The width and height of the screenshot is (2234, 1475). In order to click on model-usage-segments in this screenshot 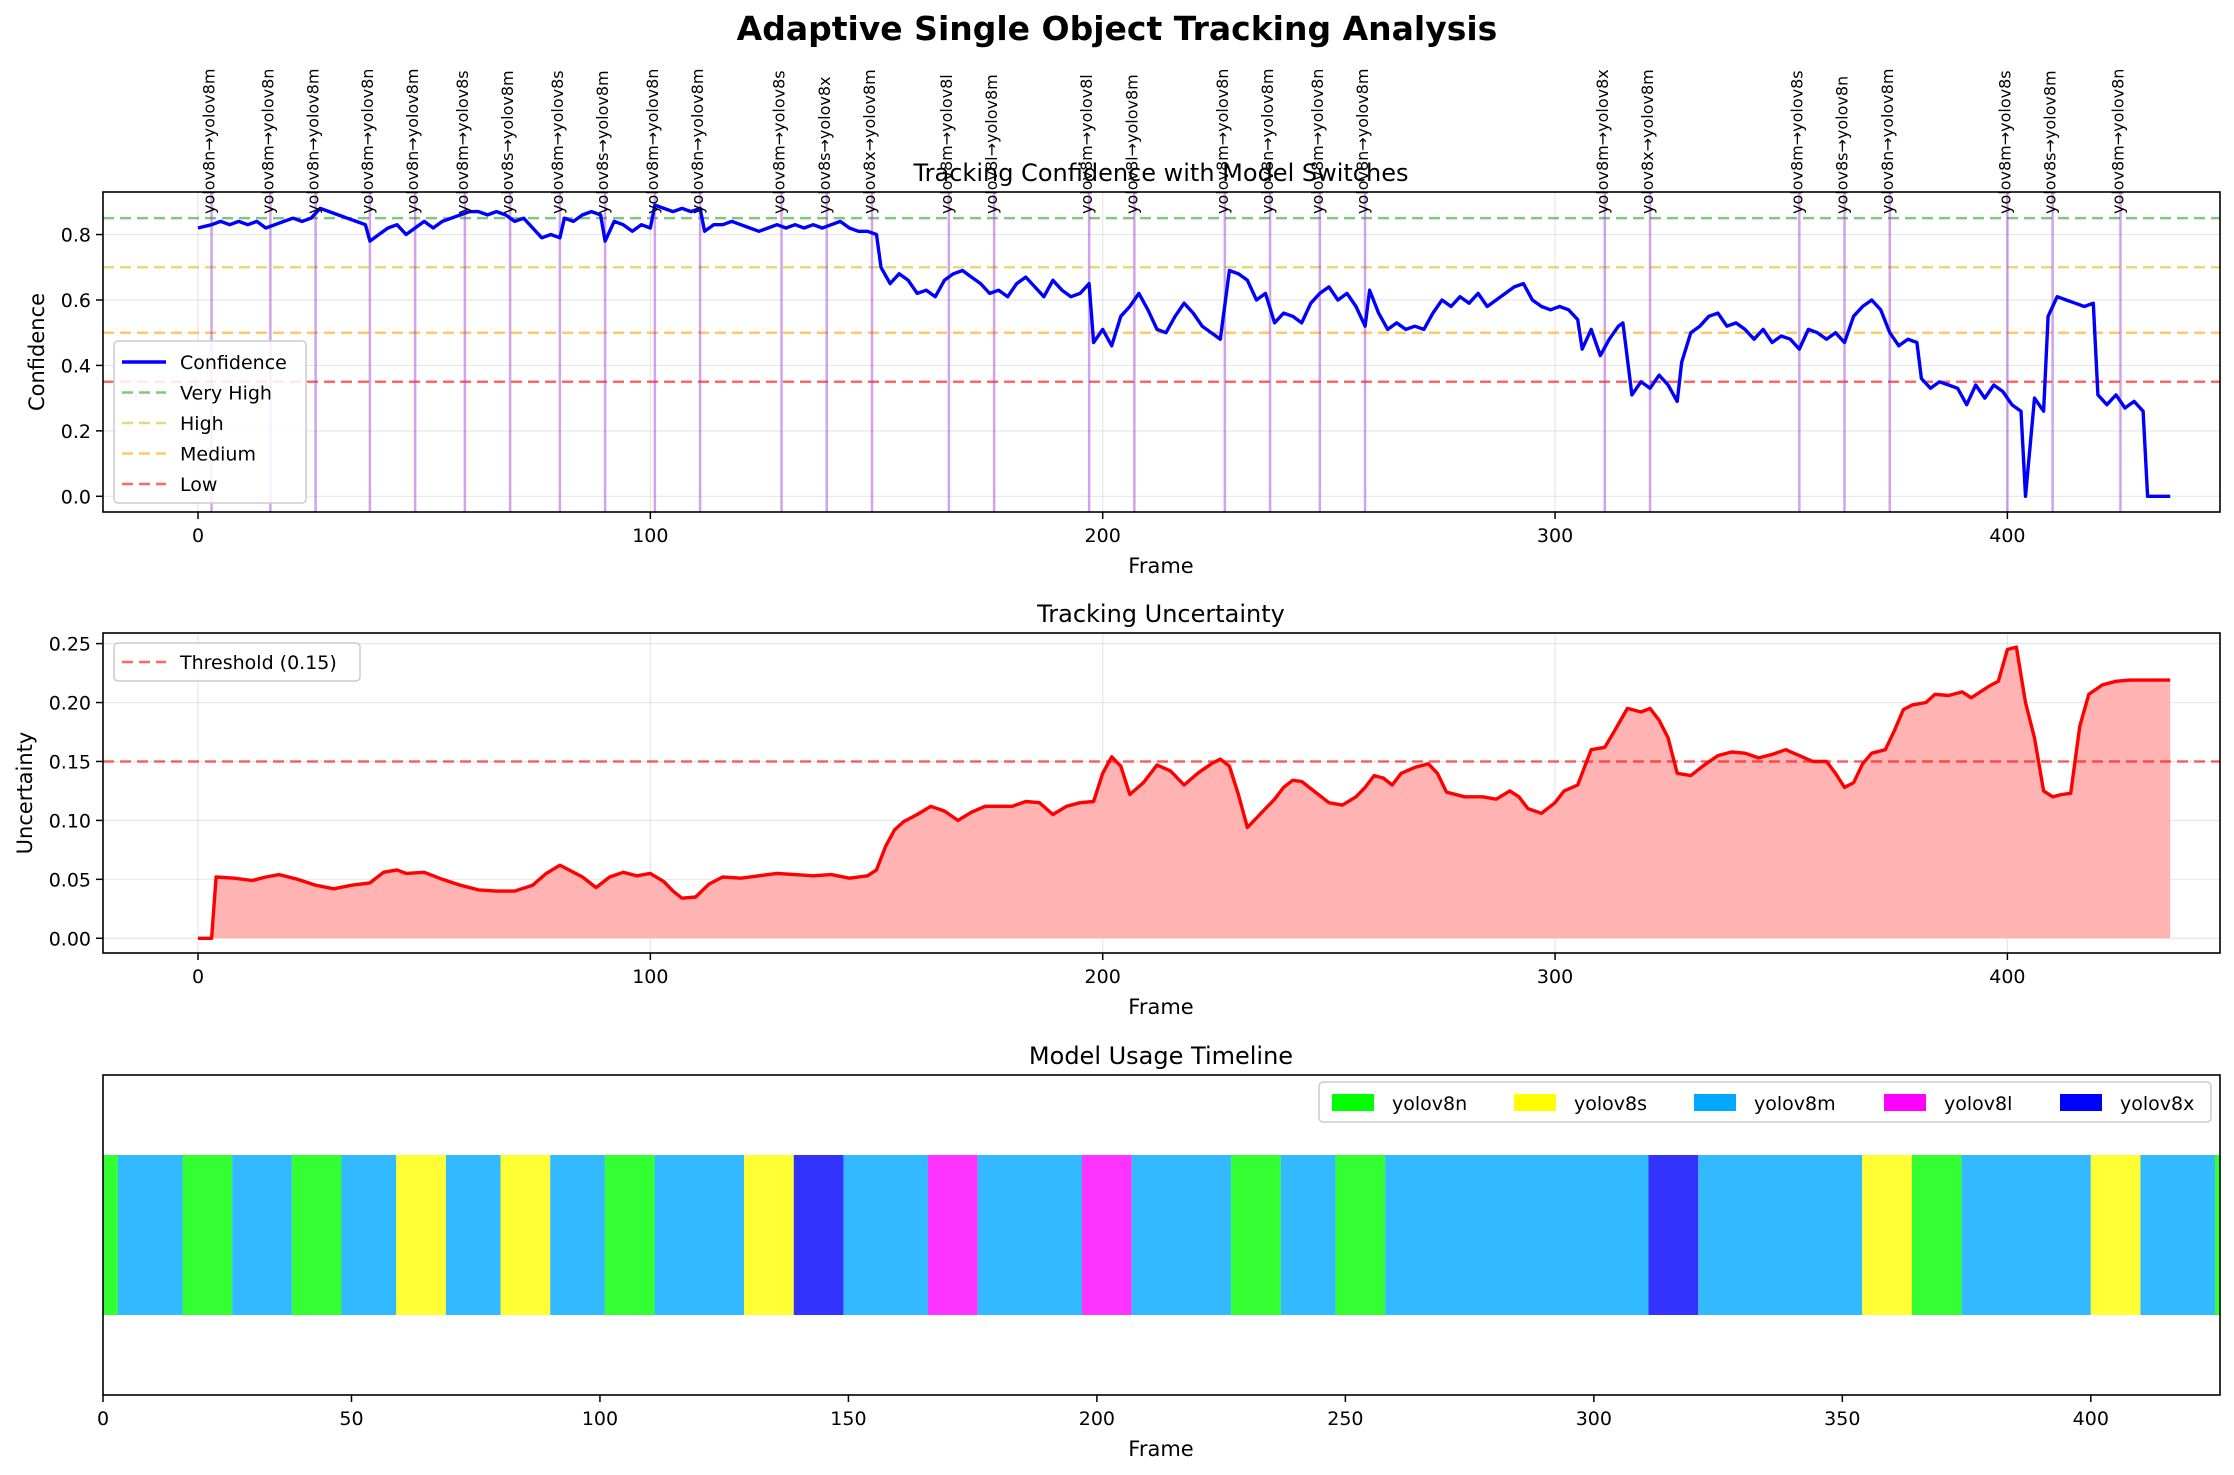, I will do `click(1161, 1235)`.